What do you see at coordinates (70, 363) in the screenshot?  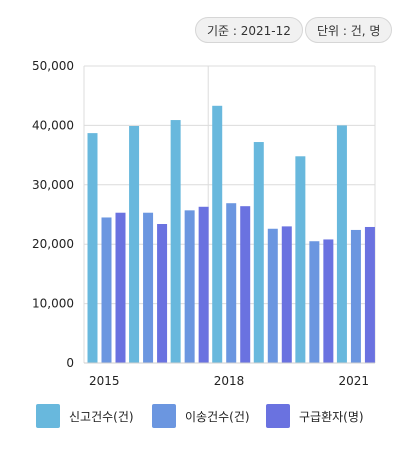 I see `y-tick-label: 0` at bounding box center [70, 363].